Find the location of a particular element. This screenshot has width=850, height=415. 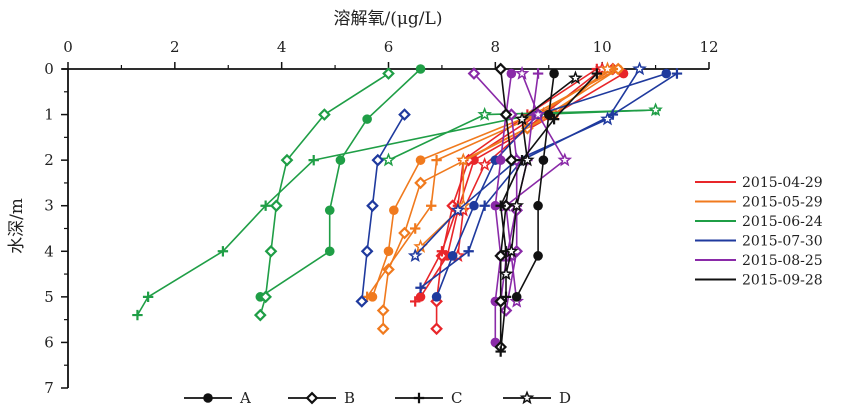

series-2015-08-25-D is located at coordinates (535, 186).